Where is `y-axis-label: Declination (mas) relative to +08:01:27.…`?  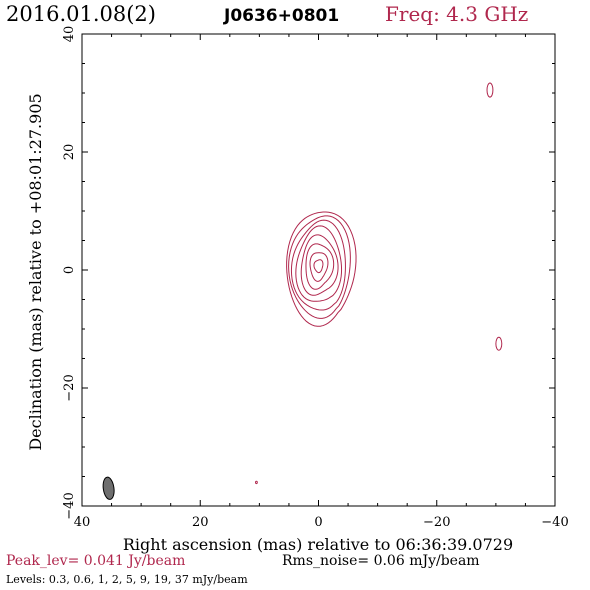 y-axis-label: Declination (mas) relative to +08:01:27.… is located at coordinates (35, 271).